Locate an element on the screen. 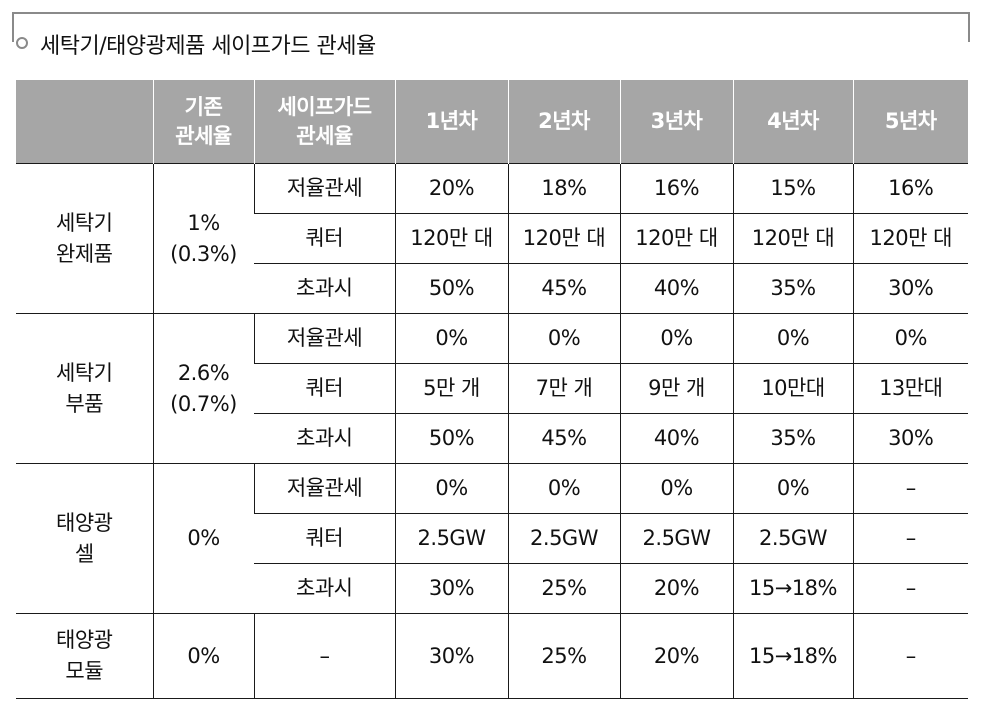 This screenshot has height=714, width=988. value-cell: 15→18% is located at coordinates (792, 588).